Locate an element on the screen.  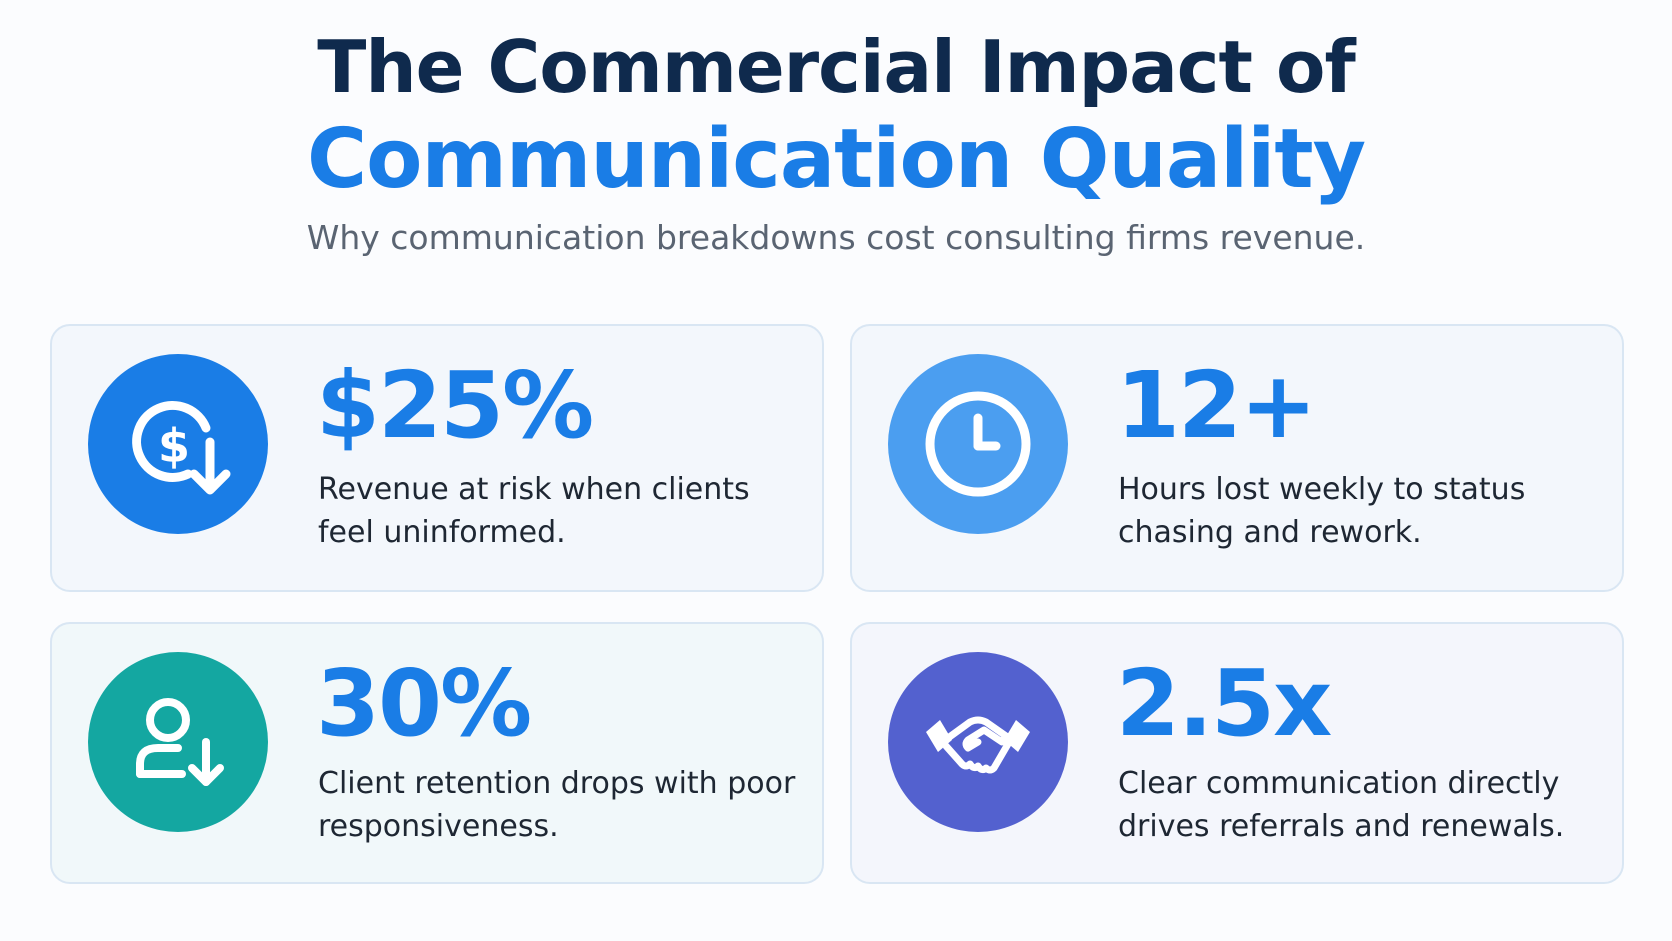
stat-value: 30% is located at coordinates (424, 703).